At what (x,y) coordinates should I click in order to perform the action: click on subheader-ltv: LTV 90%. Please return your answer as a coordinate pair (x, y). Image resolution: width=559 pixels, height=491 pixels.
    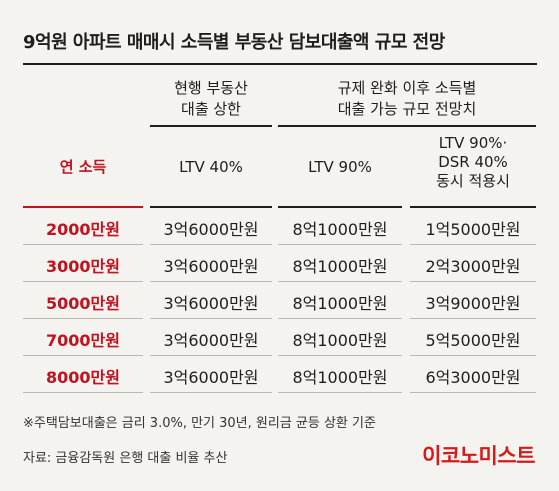
    Looking at the image, I should click on (340, 167).